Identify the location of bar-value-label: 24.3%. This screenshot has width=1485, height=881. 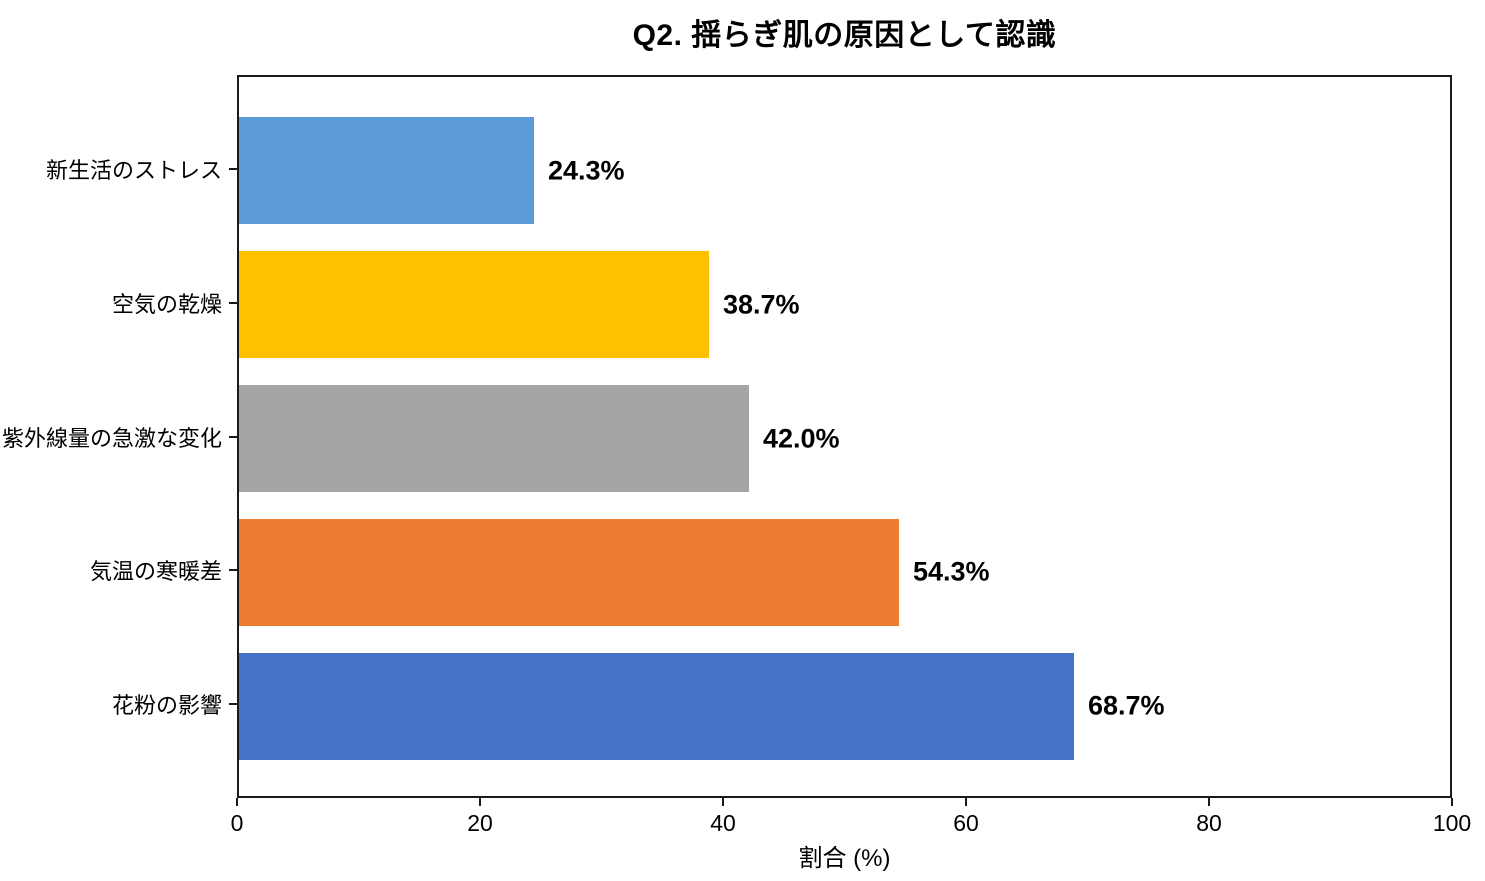
(586, 170).